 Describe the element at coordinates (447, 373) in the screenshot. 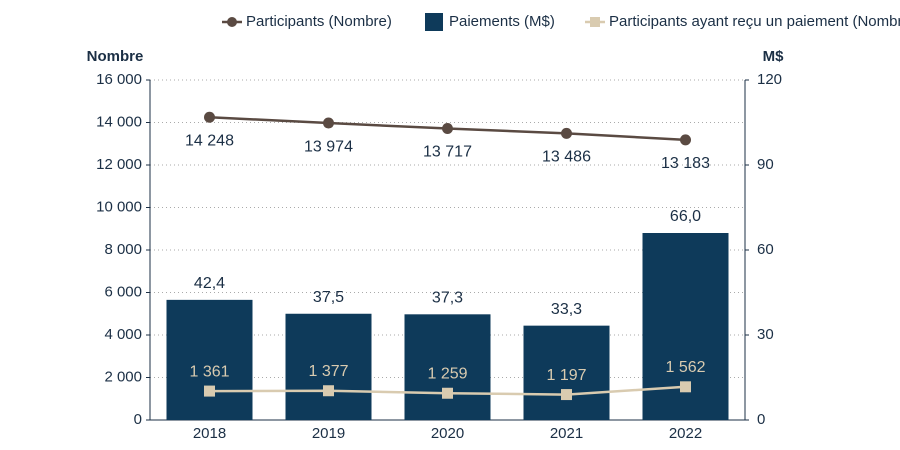

I see `point-value-label: 1 259` at that location.